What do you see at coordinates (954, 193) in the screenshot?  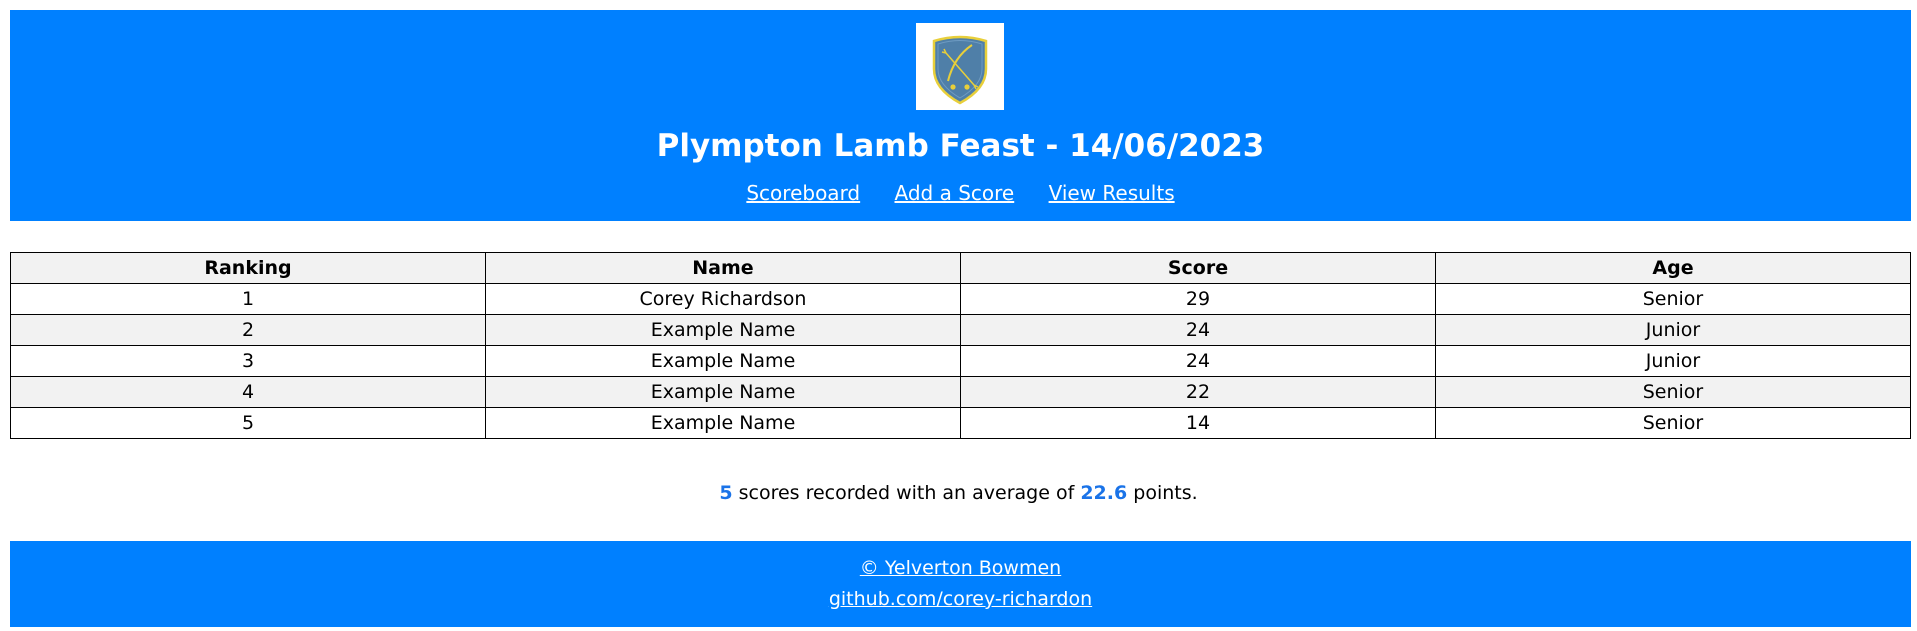 I see `nav-link-add-score: Add a Score` at bounding box center [954, 193].